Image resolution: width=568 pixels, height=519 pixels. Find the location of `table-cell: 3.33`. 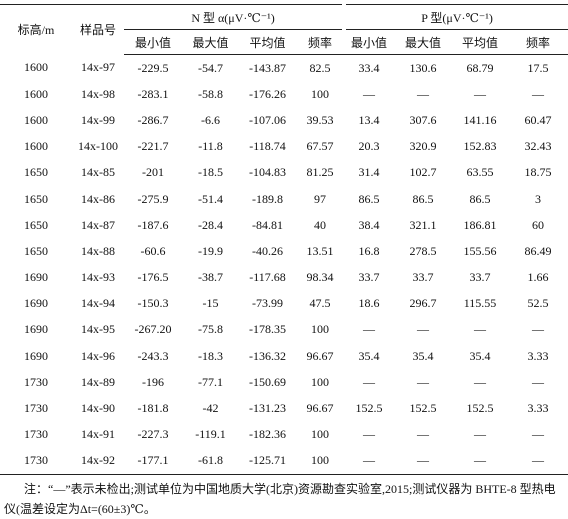

table-cell: 3.33 is located at coordinates (538, 408).